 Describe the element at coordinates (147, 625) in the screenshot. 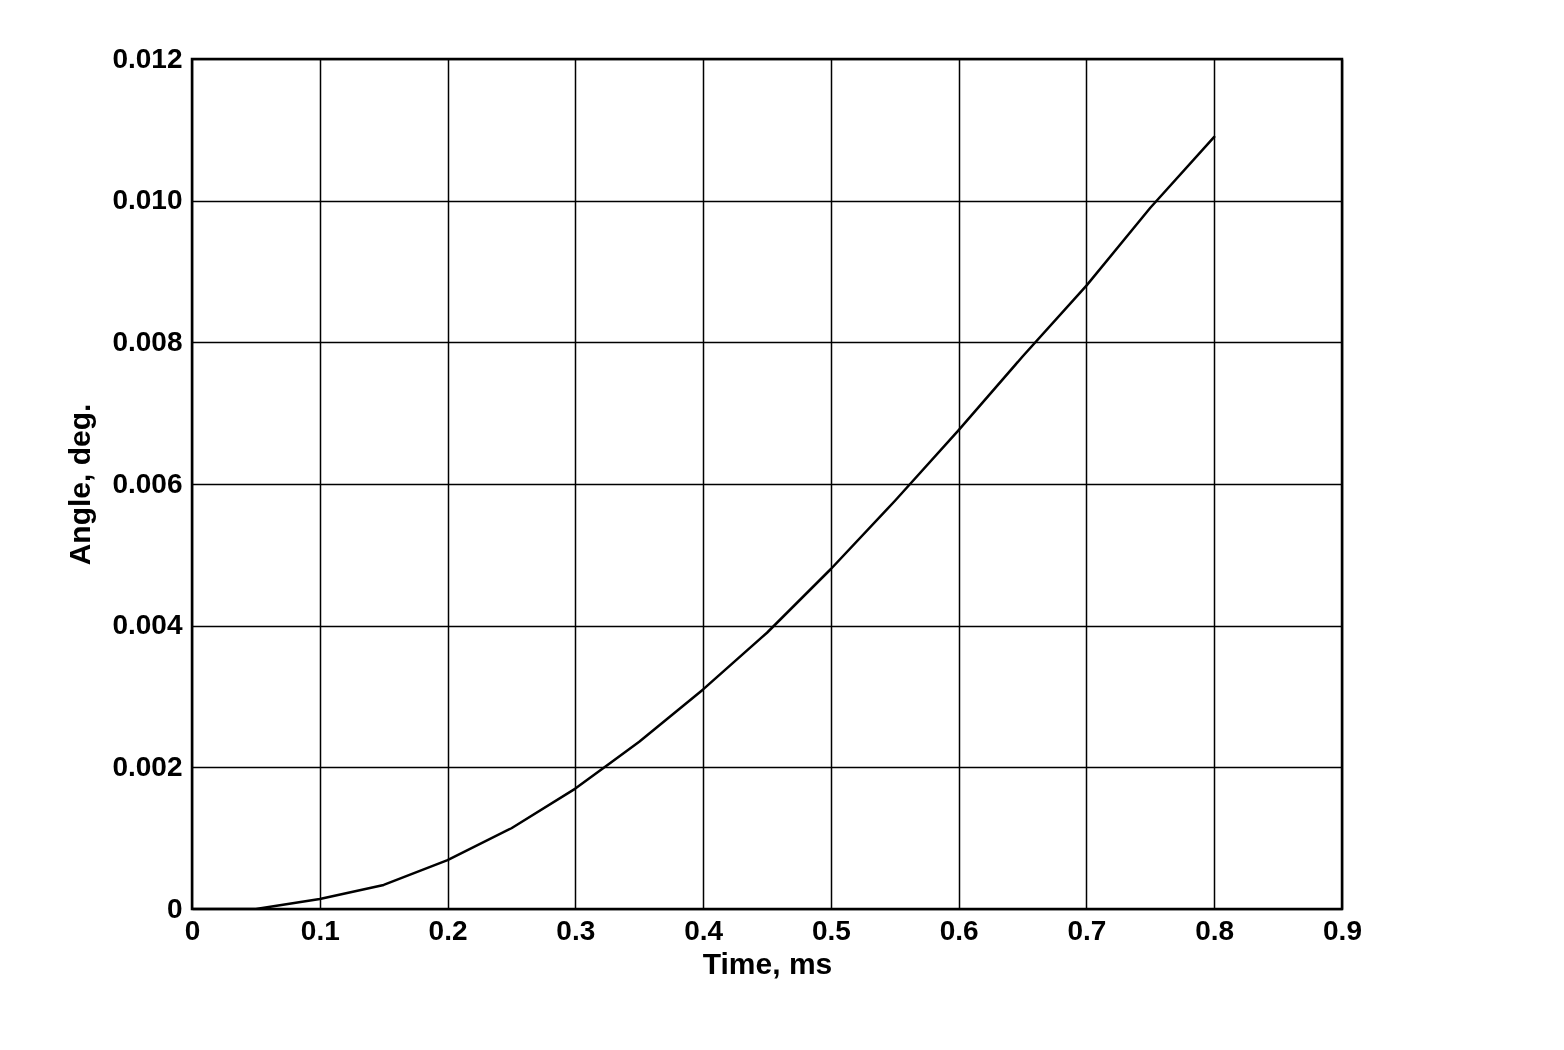

I see `y-tick-label: 0.004` at that location.